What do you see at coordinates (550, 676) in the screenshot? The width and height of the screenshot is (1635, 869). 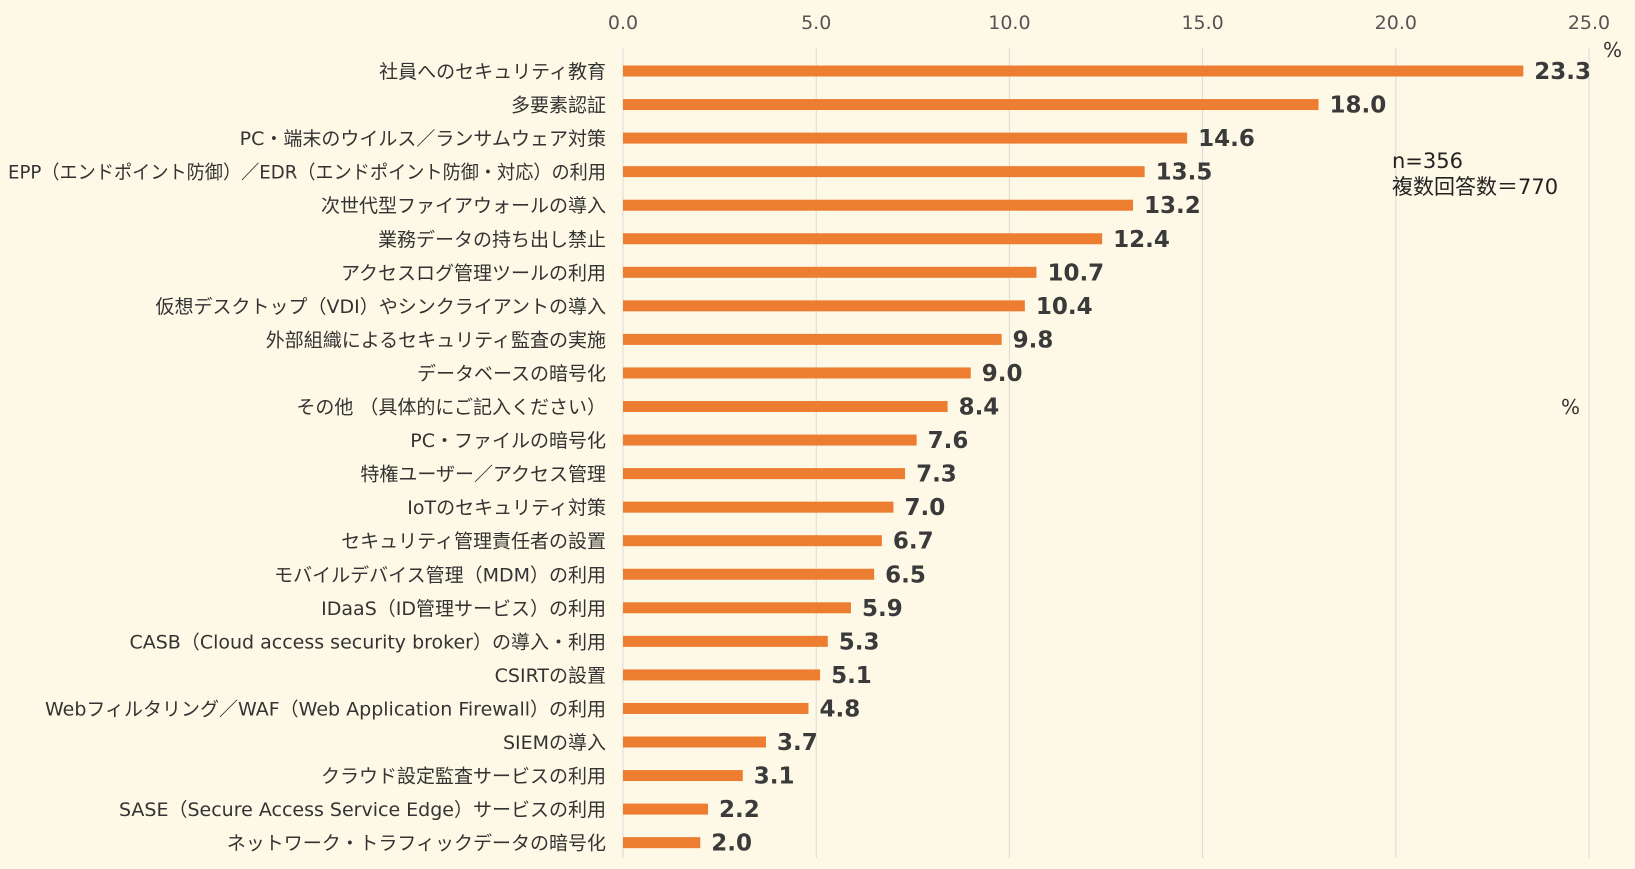 I see `category-label: CSIRTの設置` at bounding box center [550, 676].